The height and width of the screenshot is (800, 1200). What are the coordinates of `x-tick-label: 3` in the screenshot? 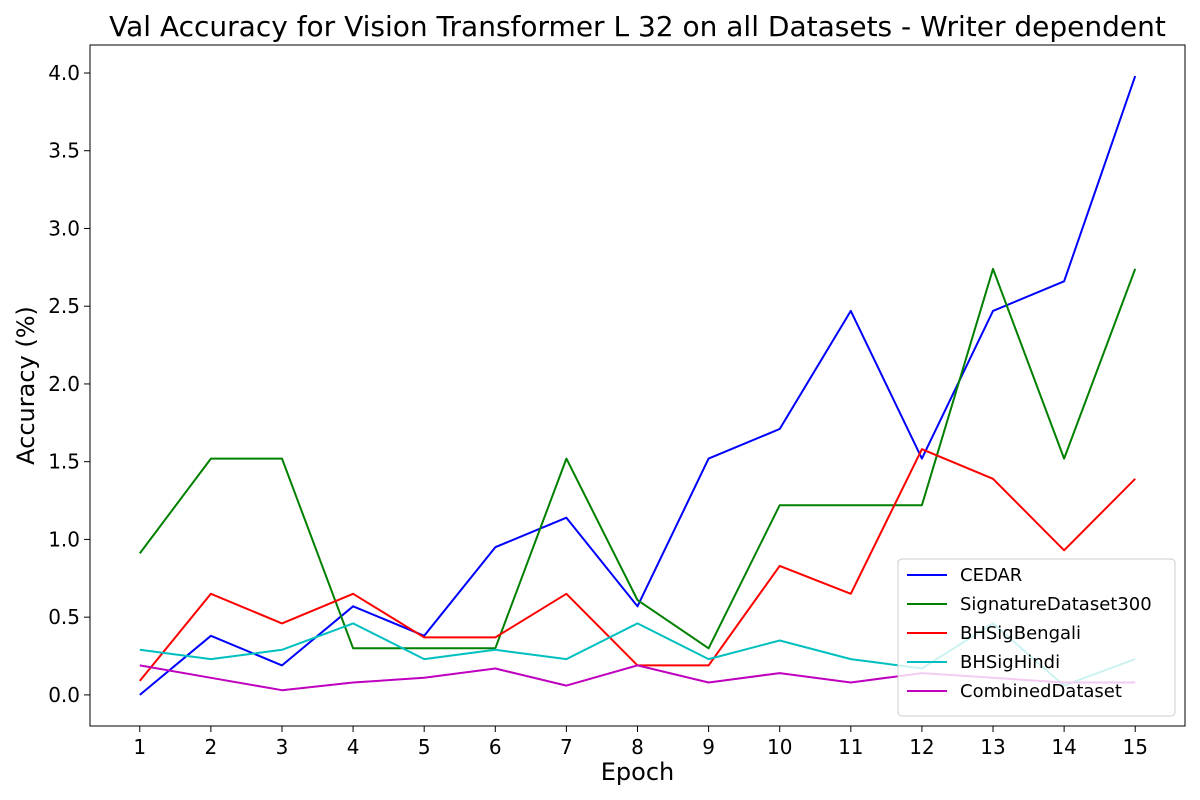 It's located at (282, 747).